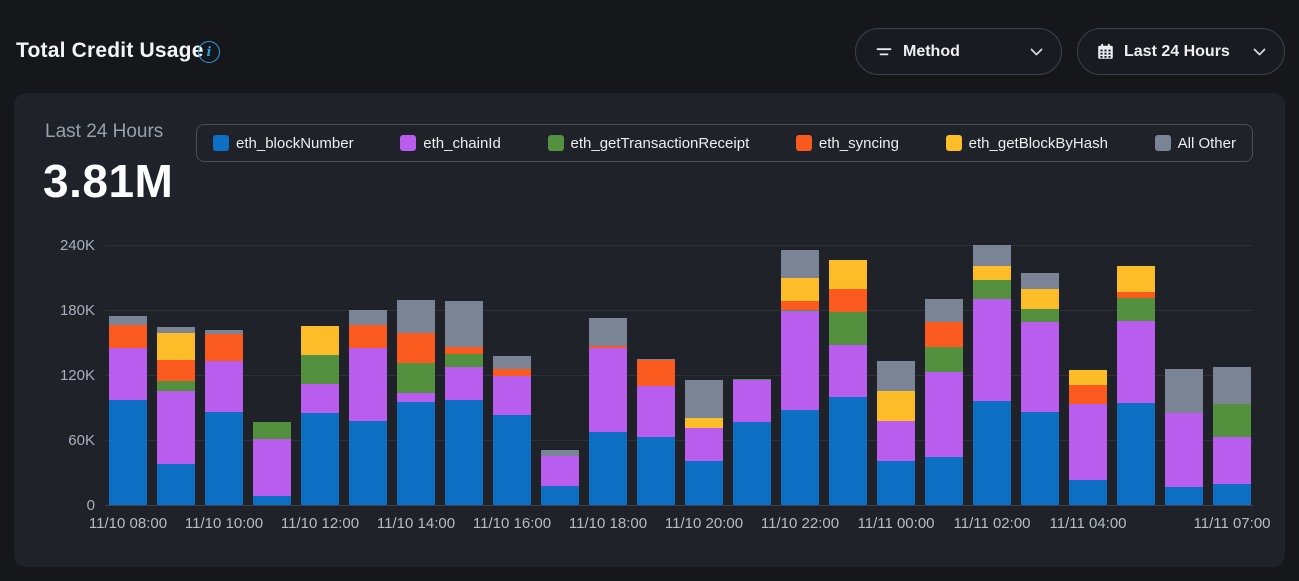  What do you see at coordinates (209, 52) in the screenshot?
I see `info-icon: i` at bounding box center [209, 52].